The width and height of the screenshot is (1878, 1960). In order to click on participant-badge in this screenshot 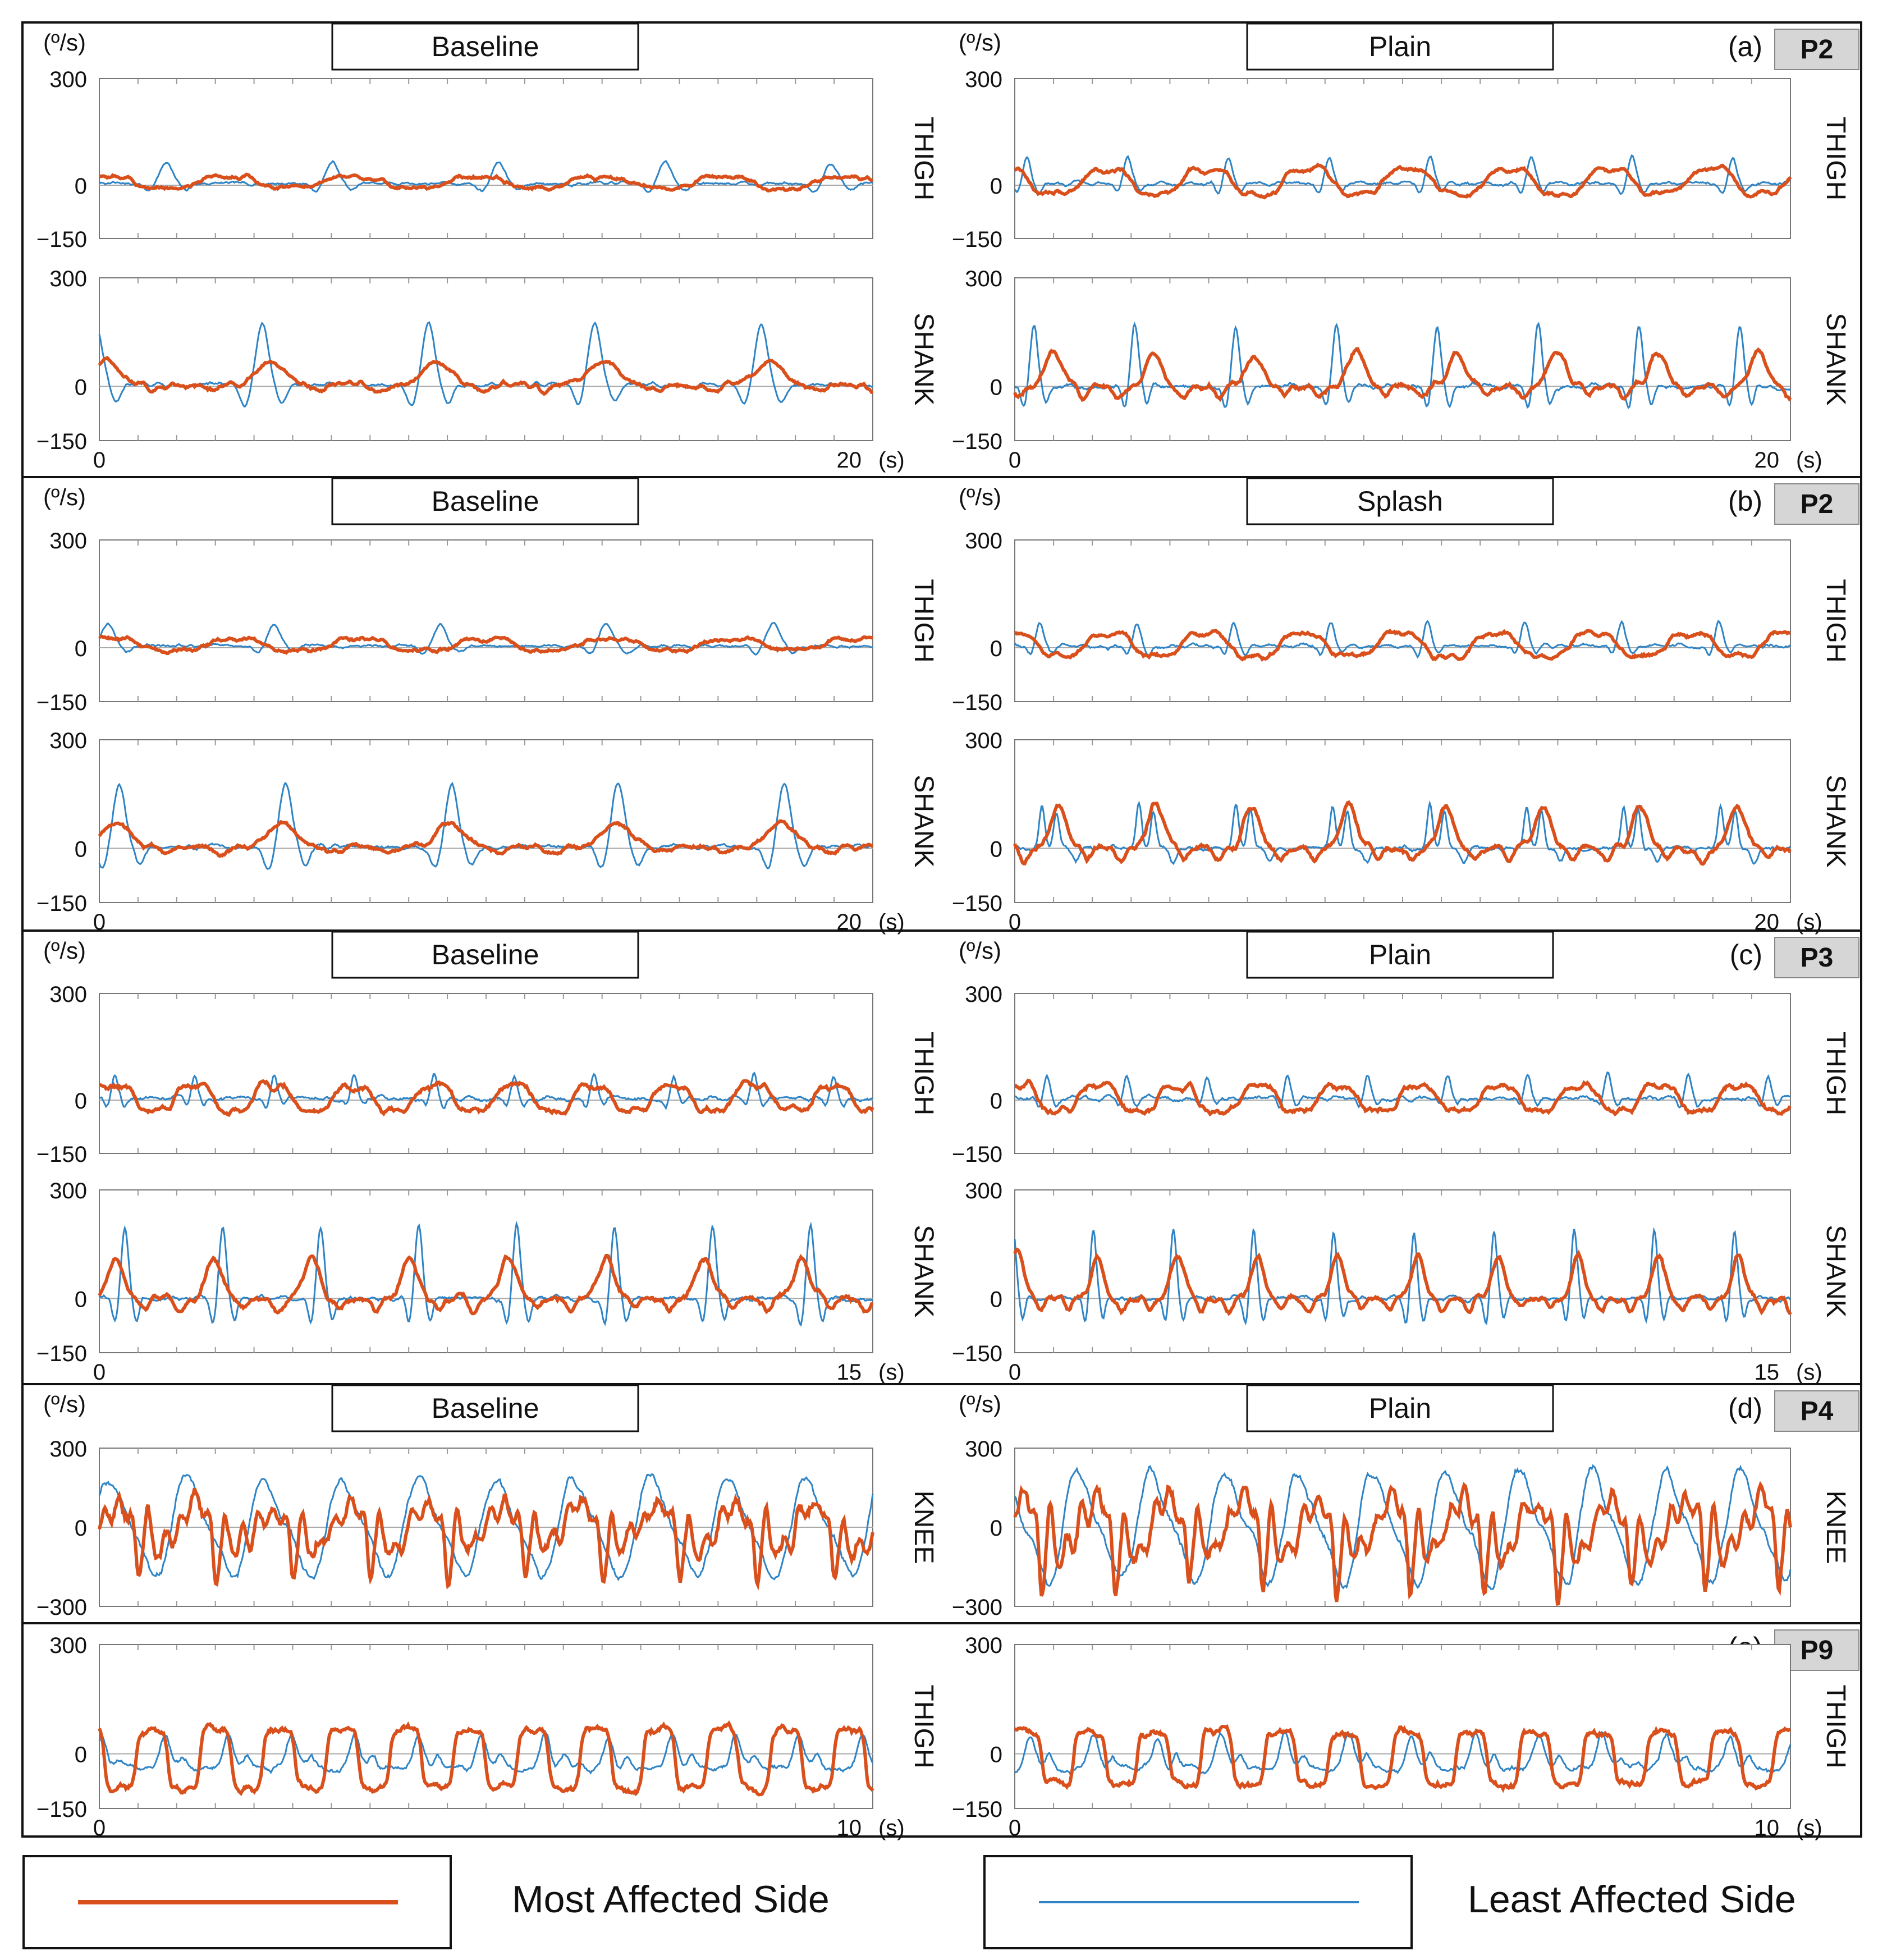, I will do `click(1817, 957)`.